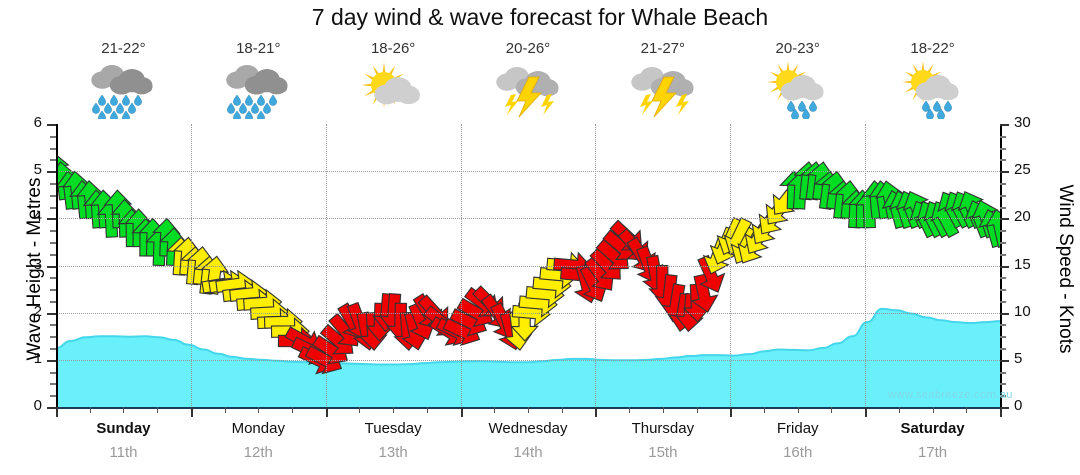 The width and height of the screenshot is (1080, 475). What do you see at coordinates (37, 122) in the screenshot?
I see `y-label-left: 6` at bounding box center [37, 122].